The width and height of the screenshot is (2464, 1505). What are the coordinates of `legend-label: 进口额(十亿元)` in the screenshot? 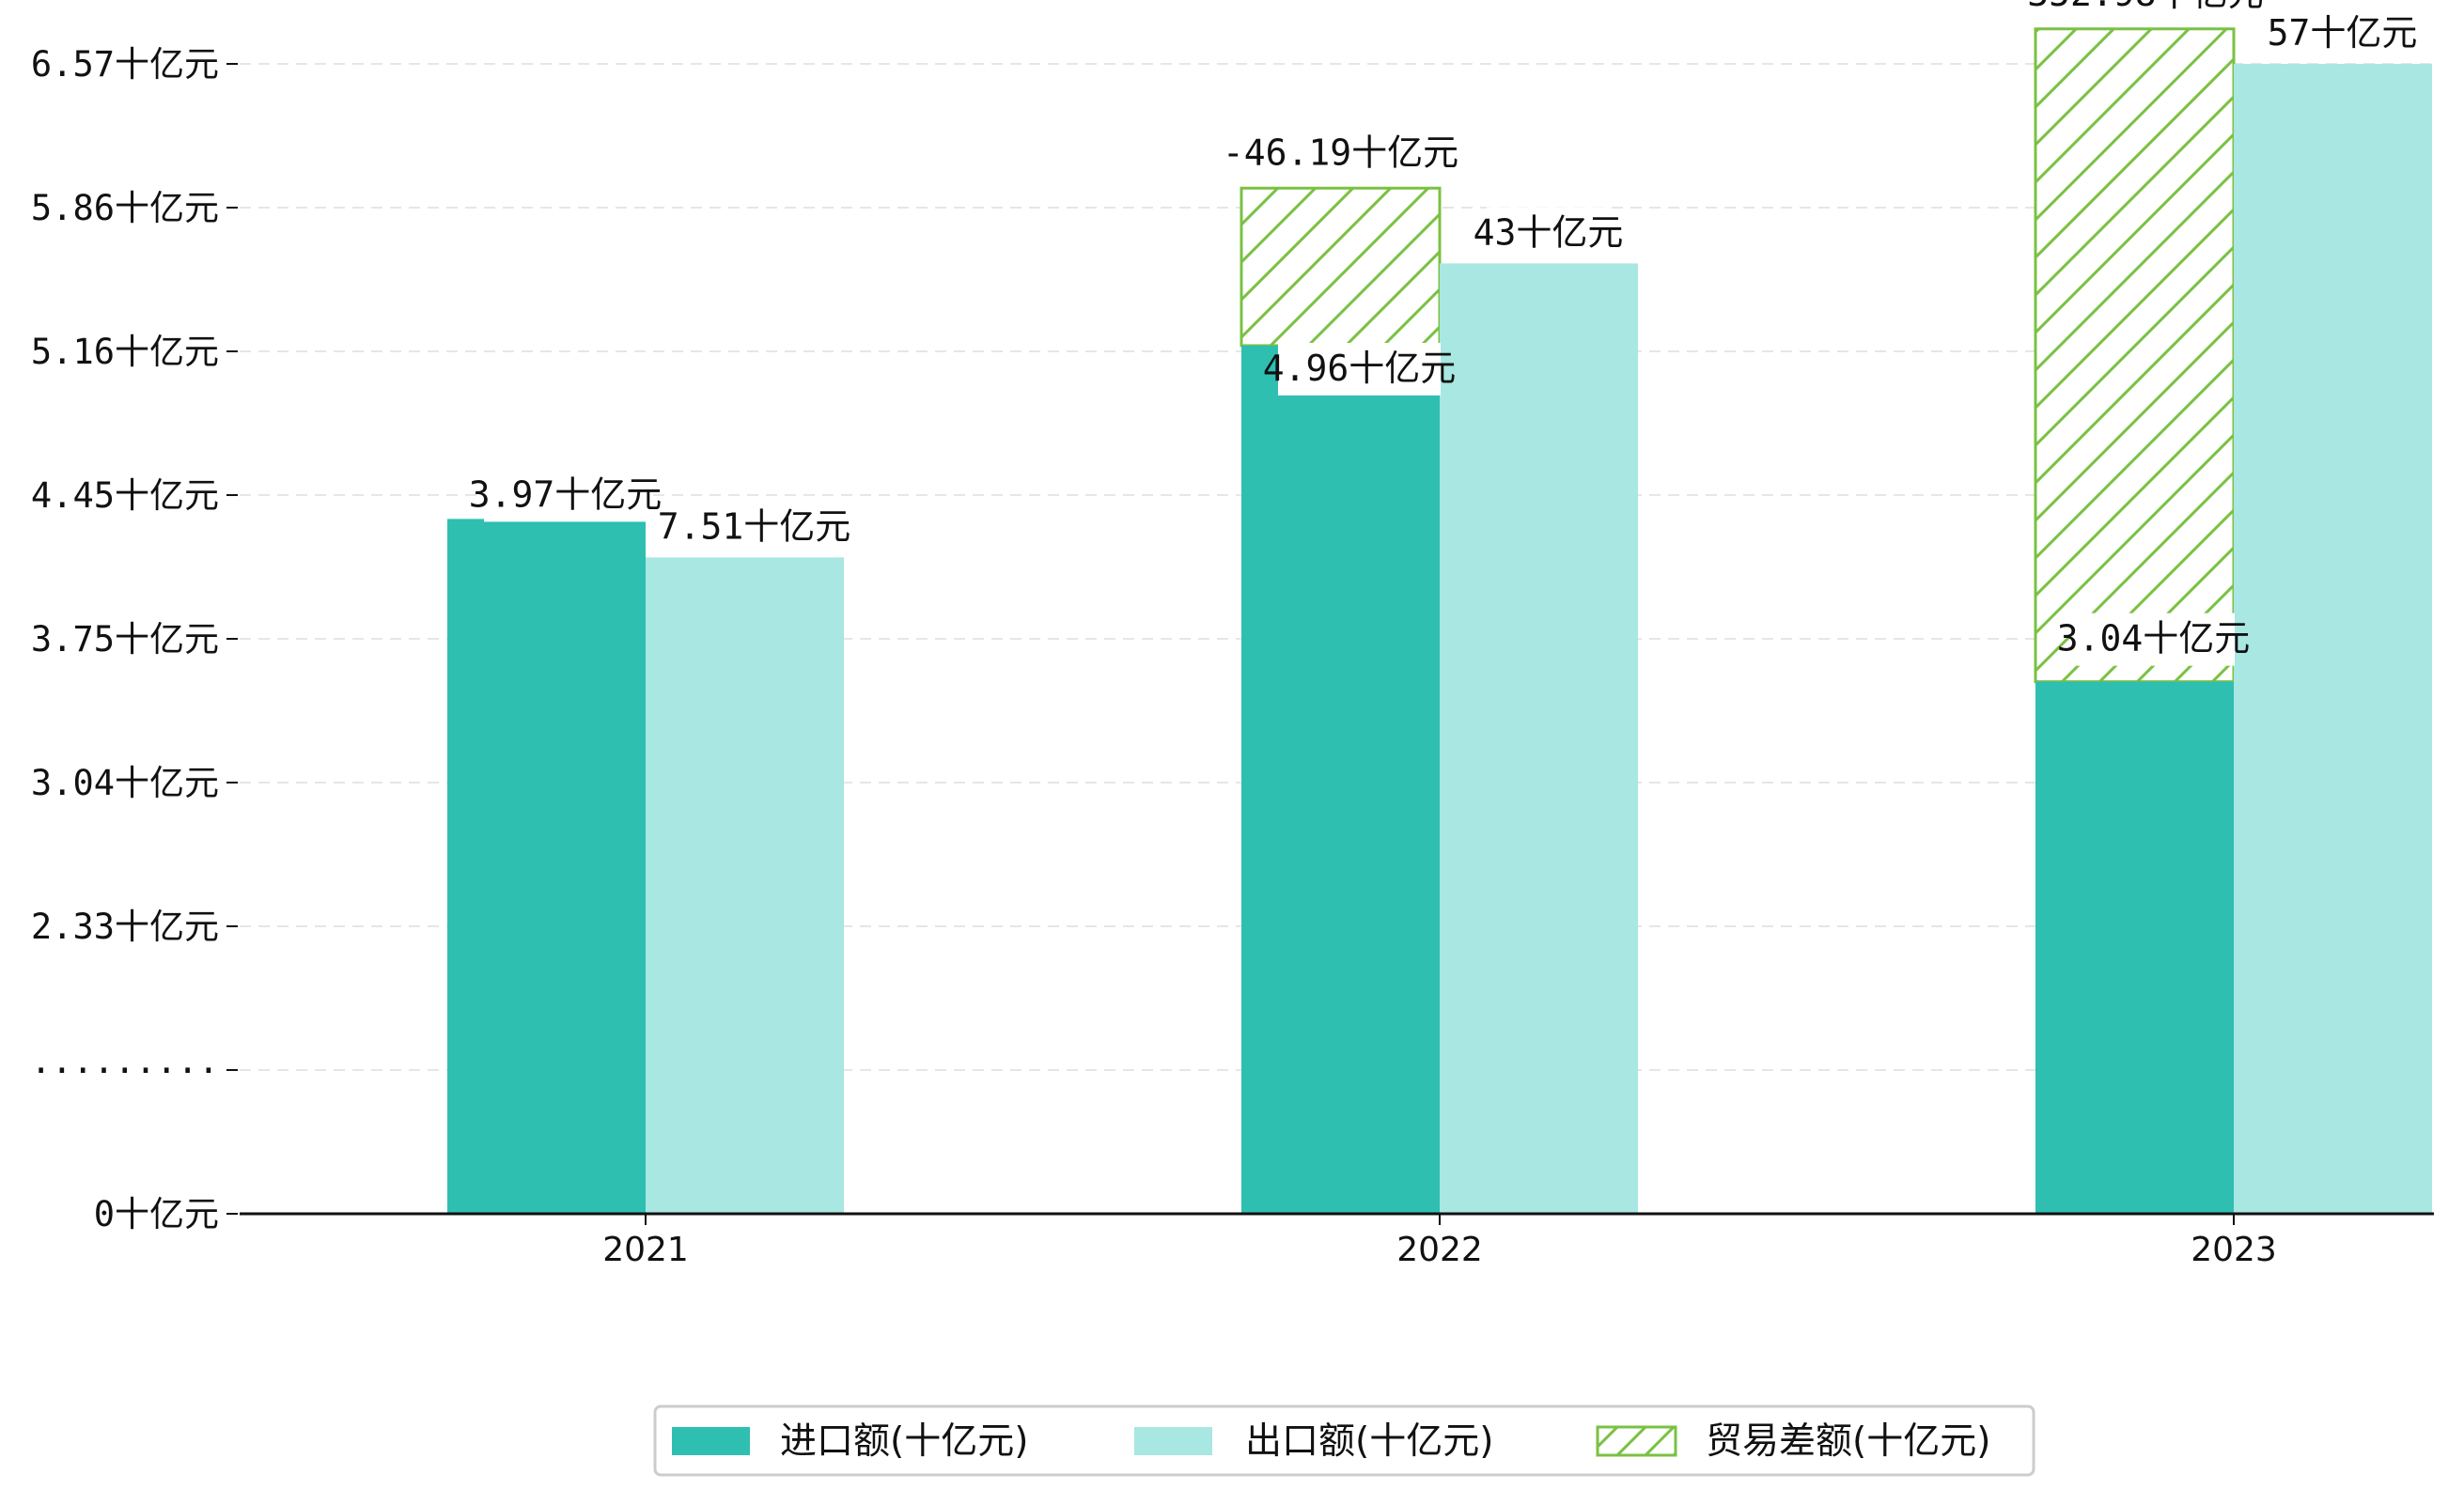 It's located at (904, 1441).